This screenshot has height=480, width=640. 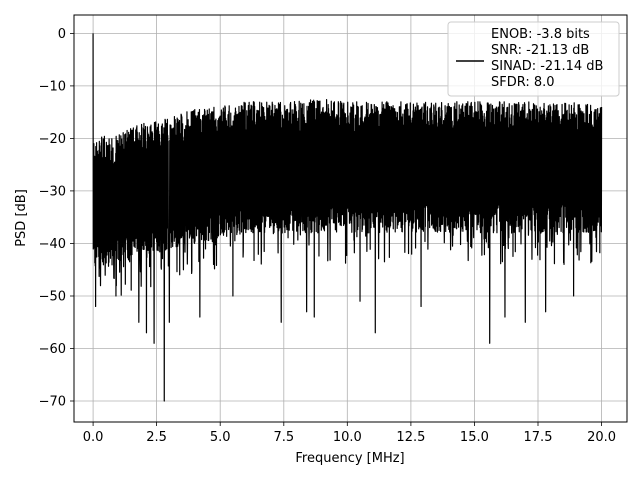 I want to click on y-tick-label: −10, so click(x=52, y=86).